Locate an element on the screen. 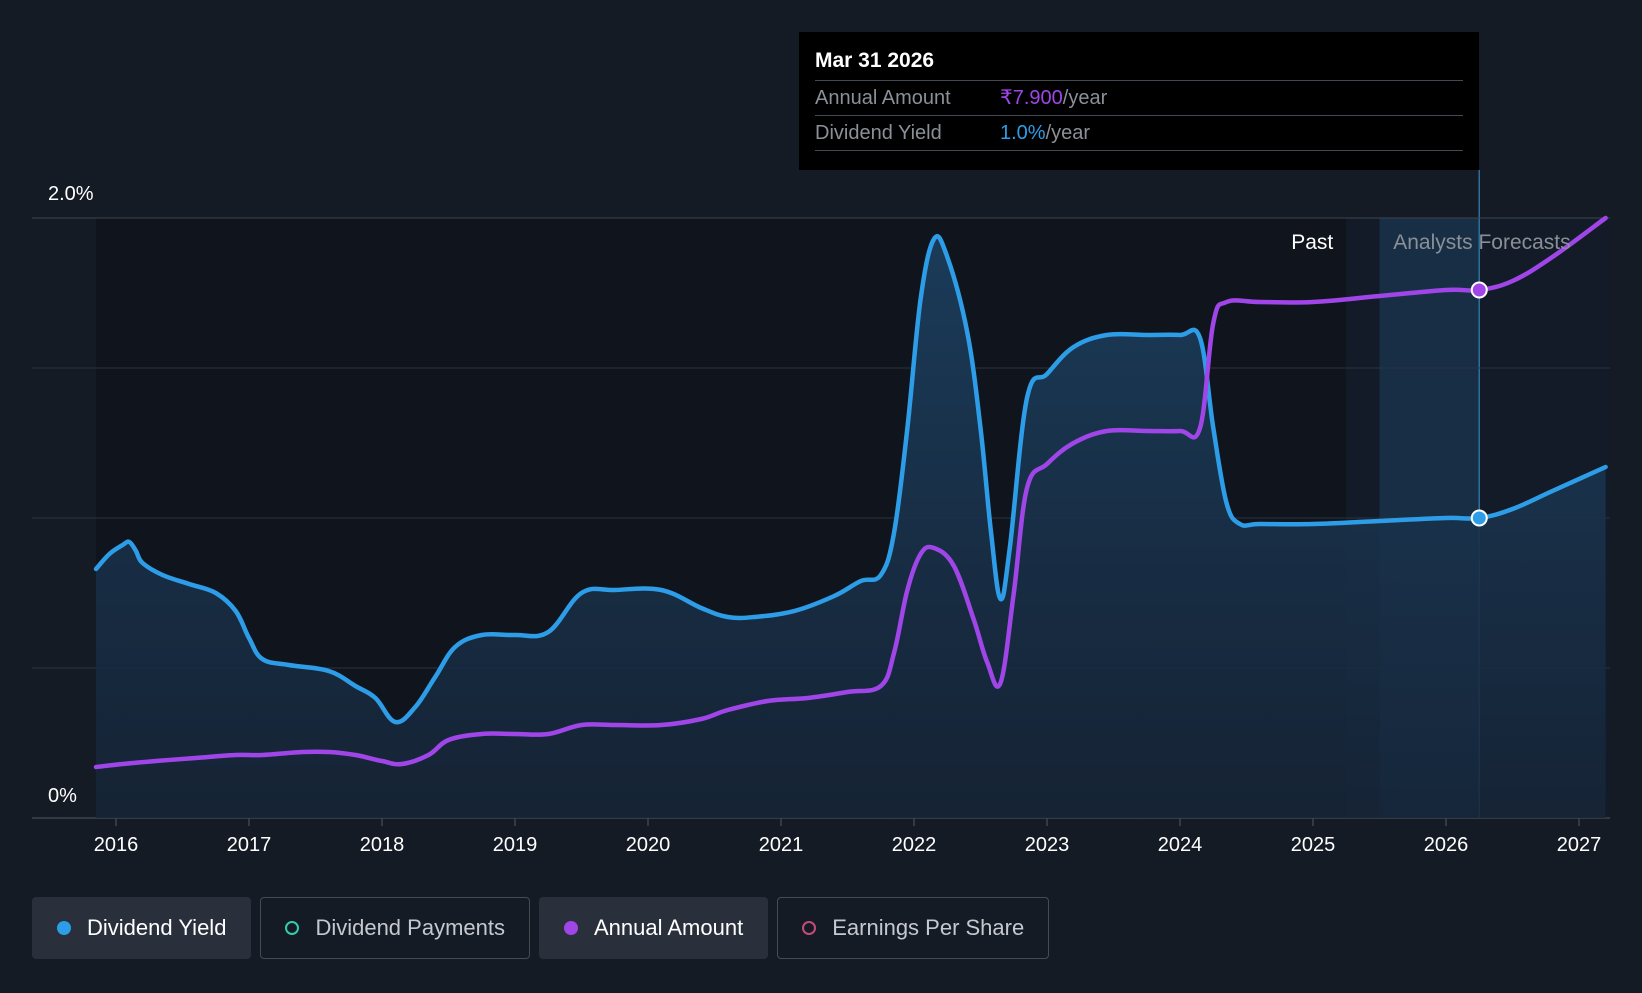 The image size is (1642, 993). tooltip-annual-row: Annual Amount ₹7.900 /year is located at coordinates (1139, 98).